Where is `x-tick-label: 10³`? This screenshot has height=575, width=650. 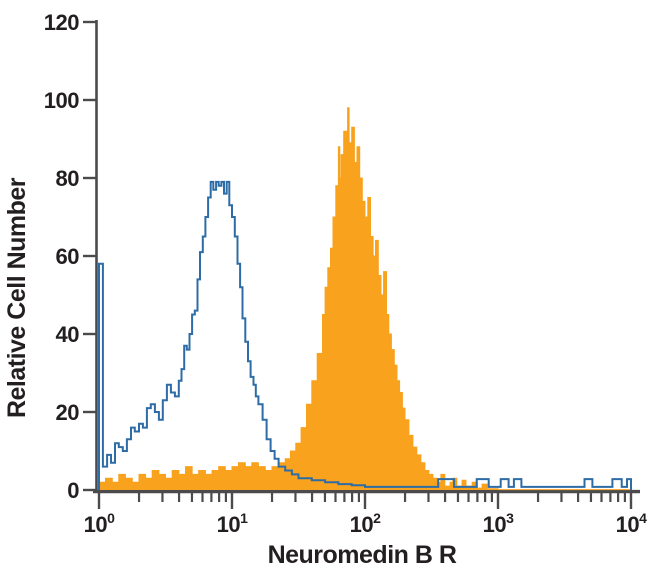 x-tick-label: 10³ is located at coordinates (498, 523).